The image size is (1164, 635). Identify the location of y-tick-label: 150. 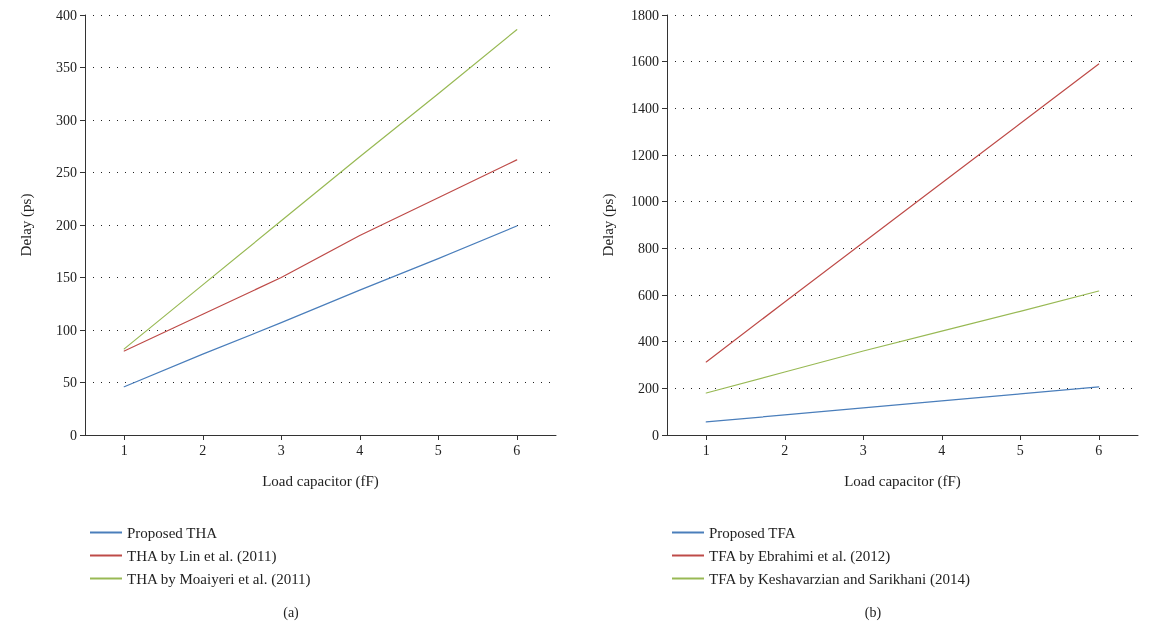
(66, 277).